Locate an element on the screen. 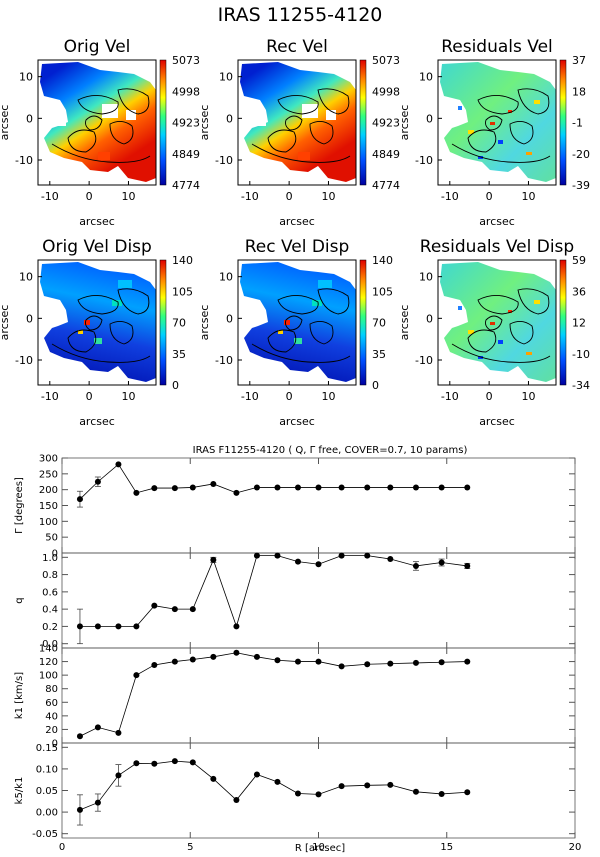  colorbar-label: 0 is located at coordinates (175, 385).